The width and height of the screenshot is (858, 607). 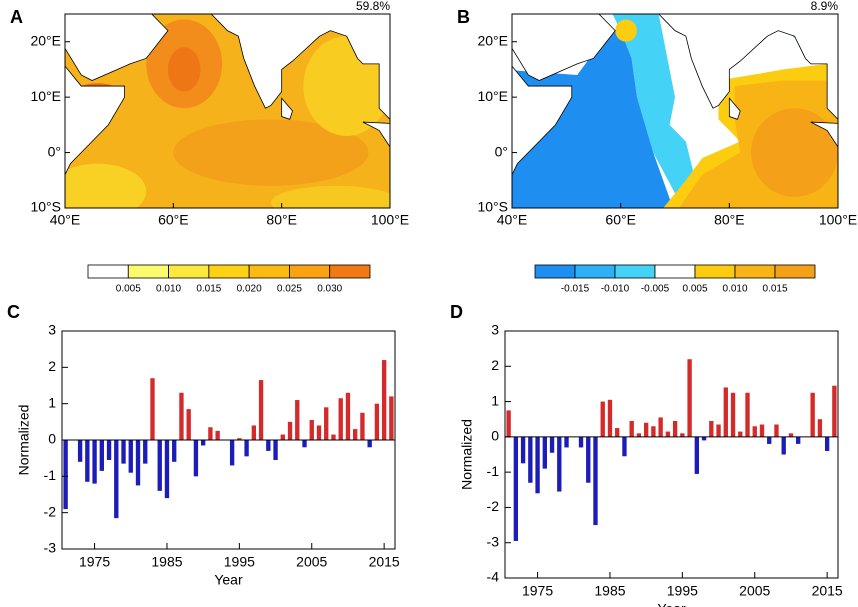 What do you see at coordinates (495, 436) in the screenshot?
I see `y-tick-label: 0` at bounding box center [495, 436].